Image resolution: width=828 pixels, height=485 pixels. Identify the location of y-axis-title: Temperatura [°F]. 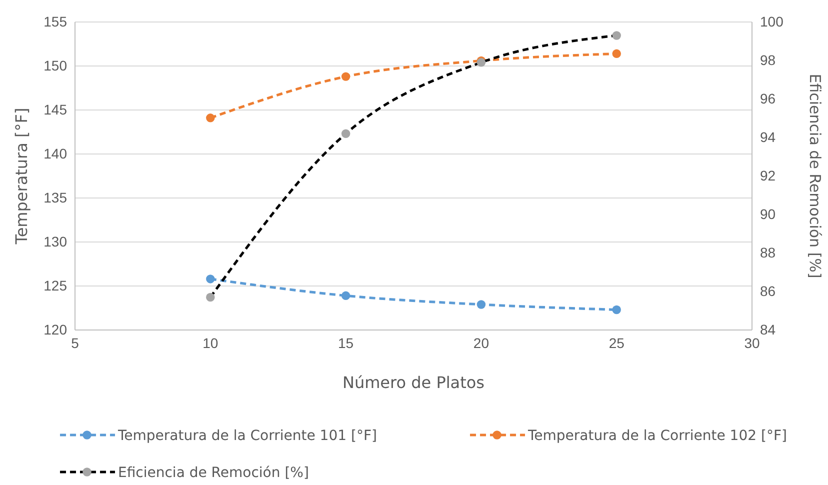
(21, 177).